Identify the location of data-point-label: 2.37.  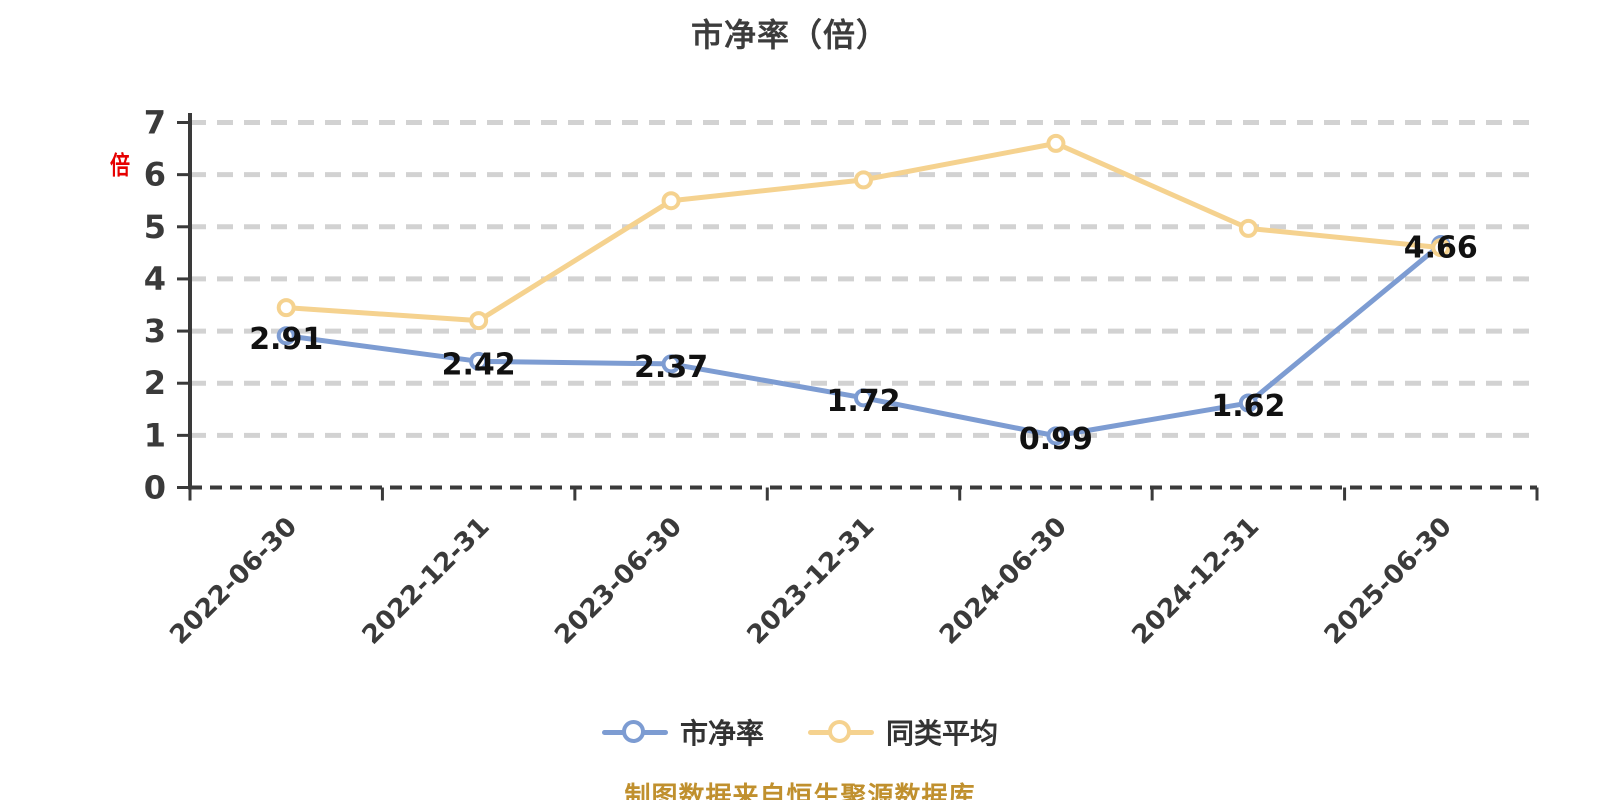
(671, 367).